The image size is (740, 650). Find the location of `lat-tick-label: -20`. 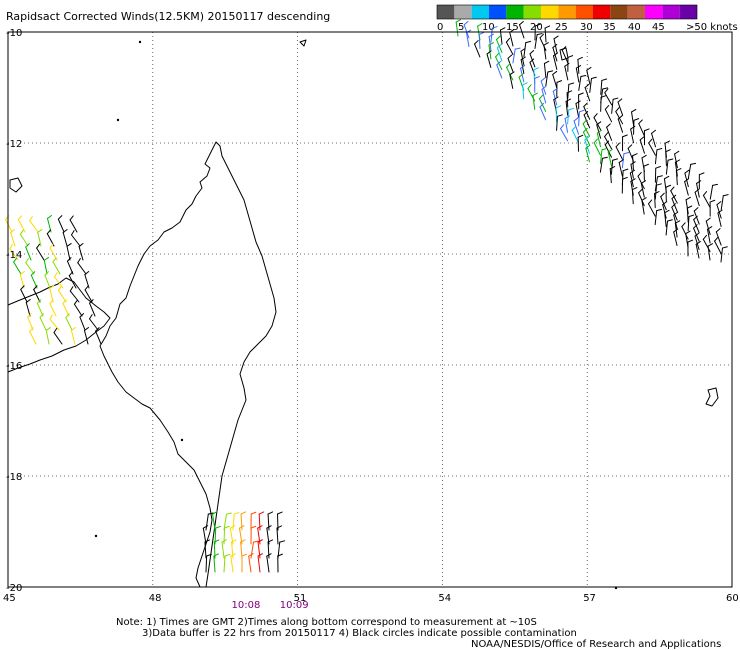

lat-tick-label: -20 is located at coordinates (14, 588).